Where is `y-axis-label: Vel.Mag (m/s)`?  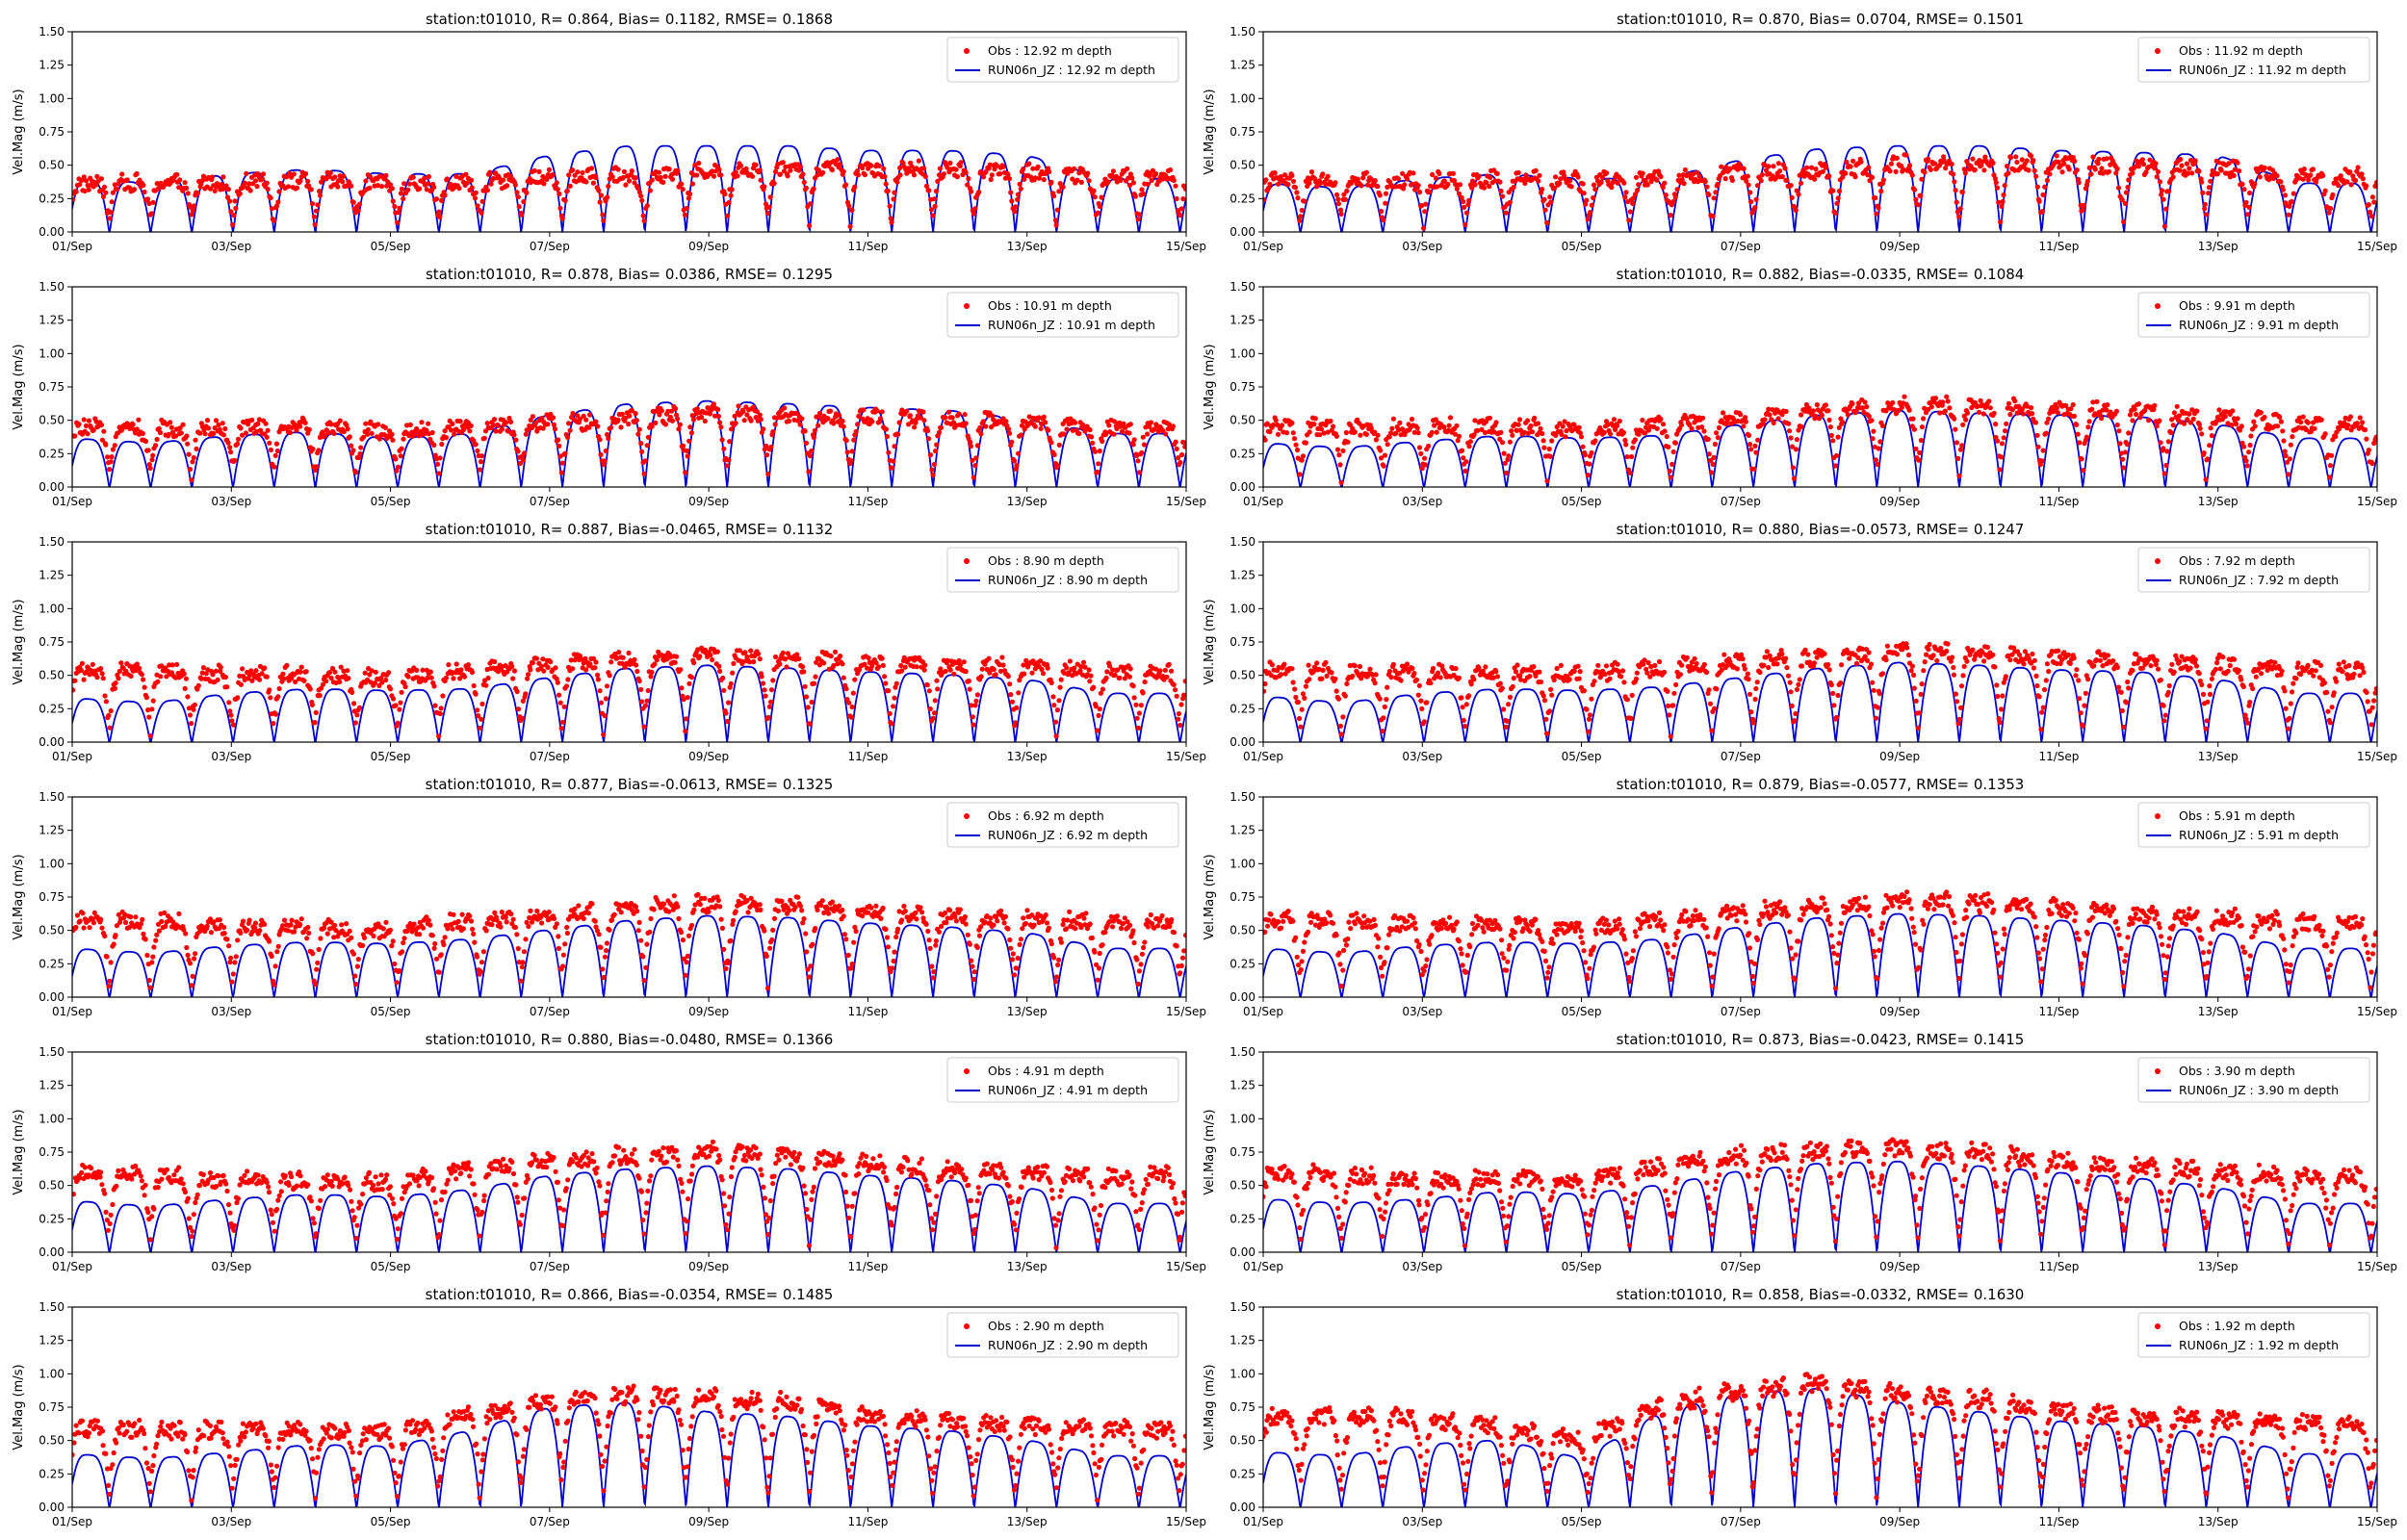 y-axis-label: Vel.Mag (m/s) is located at coordinates (1210, 641).